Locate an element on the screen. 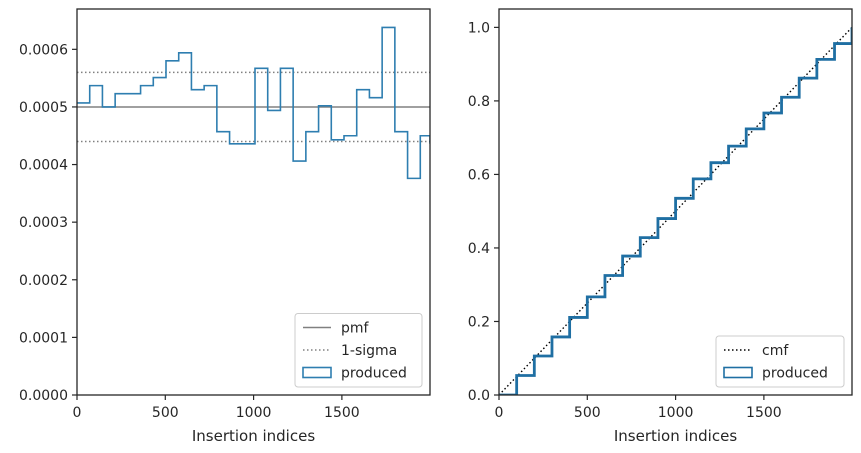 This screenshot has height=453, width=861. y-tick-label: 1.0 is located at coordinates (479, 28).